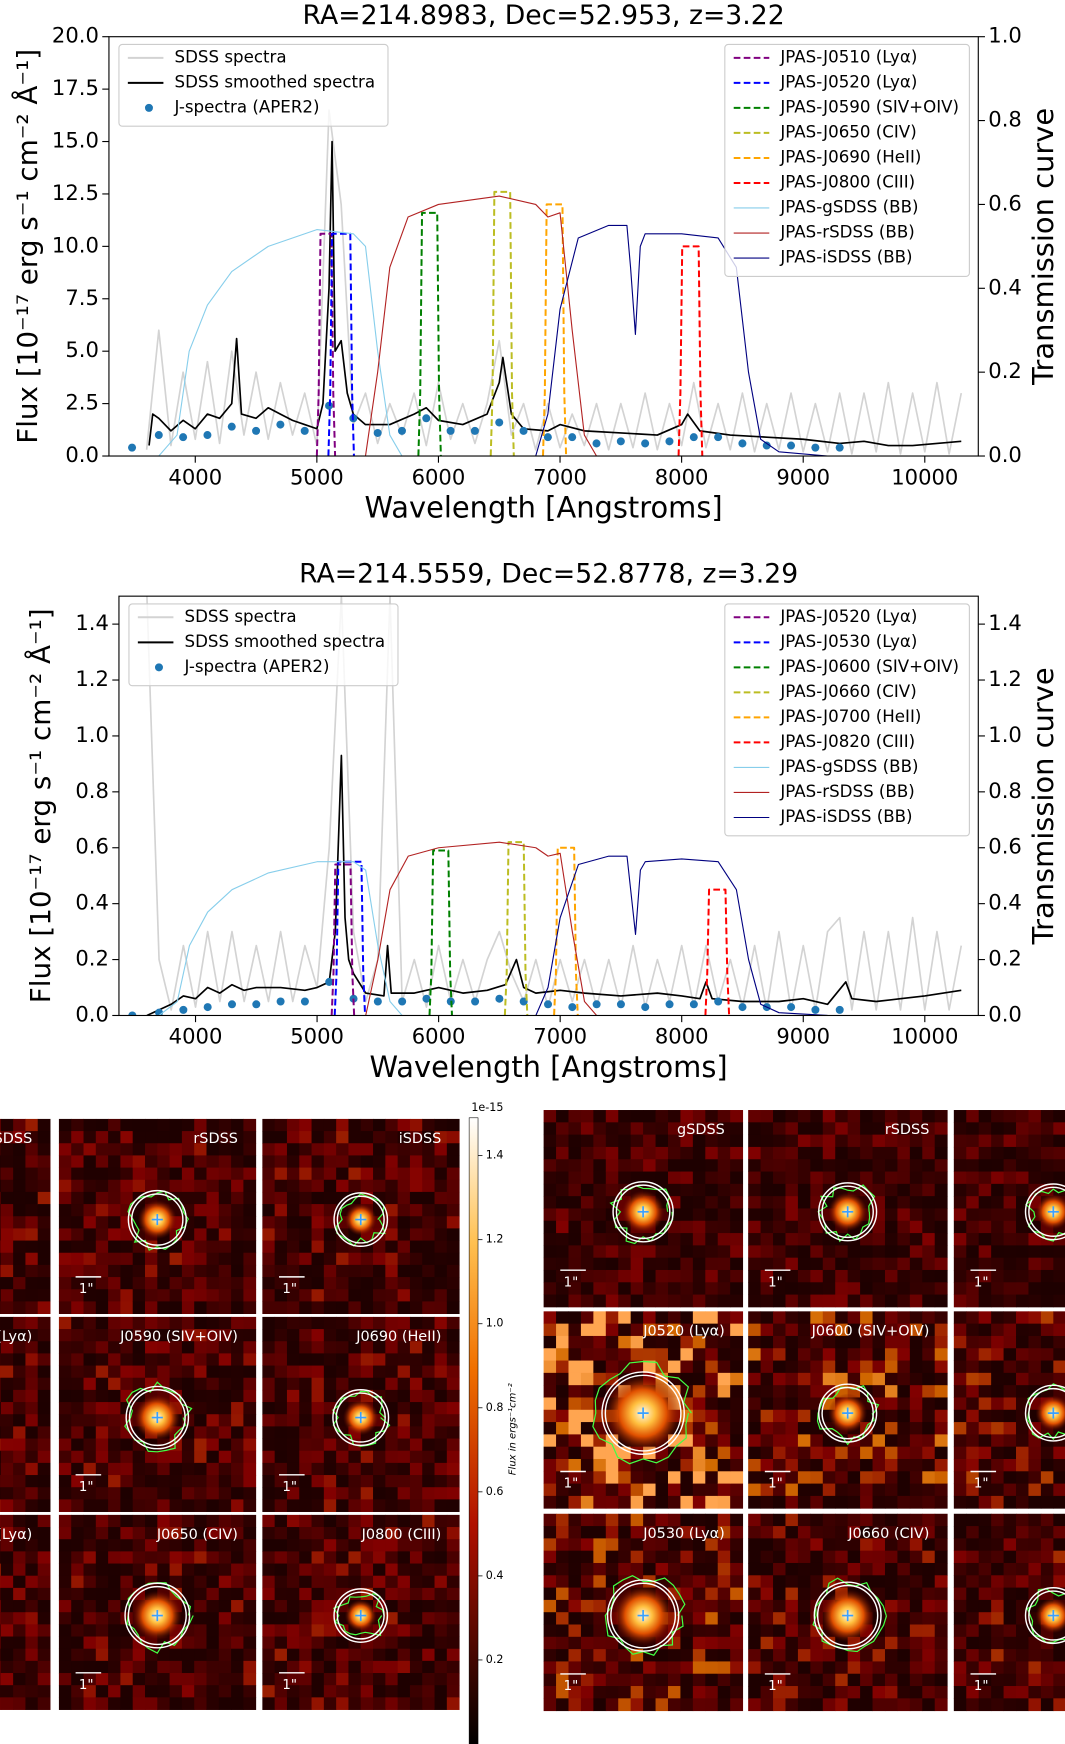  I want to click on legend-label: JPAS-J0700 (HeII), so click(850, 716).